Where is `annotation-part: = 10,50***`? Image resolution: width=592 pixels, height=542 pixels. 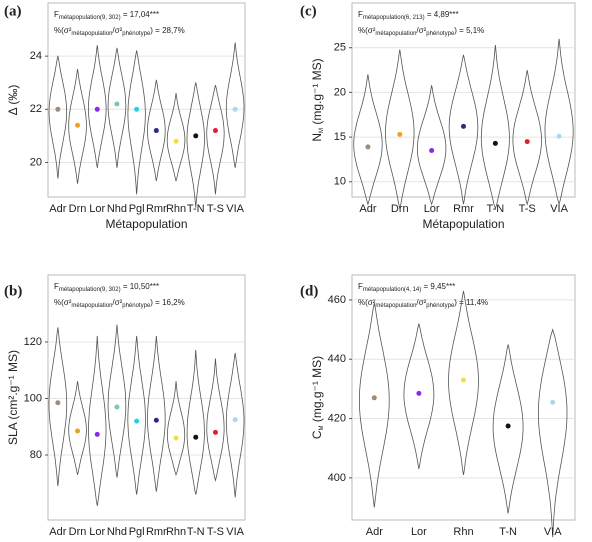 annotation-part: = 10,50*** is located at coordinates (140, 286).